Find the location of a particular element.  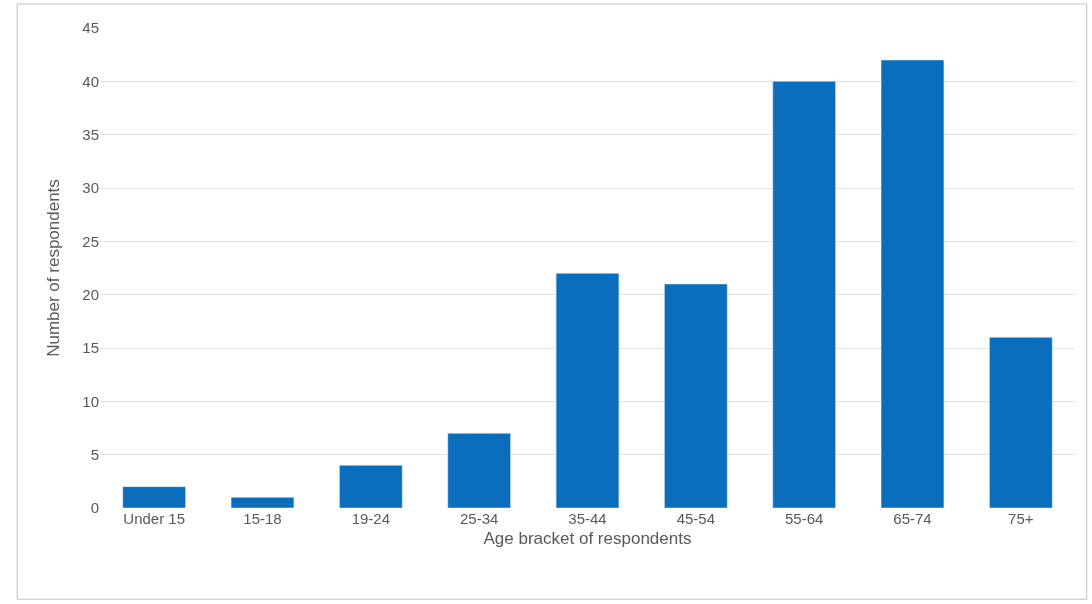

x-tick-label: 65-74 is located at coordinates (912, 518).